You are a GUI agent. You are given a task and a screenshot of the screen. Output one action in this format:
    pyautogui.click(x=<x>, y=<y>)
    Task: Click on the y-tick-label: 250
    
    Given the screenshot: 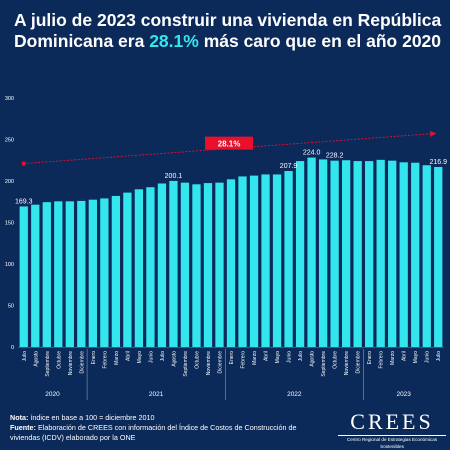 What is the action you would take?
    pyautogui.click(x=9, y=141)
    